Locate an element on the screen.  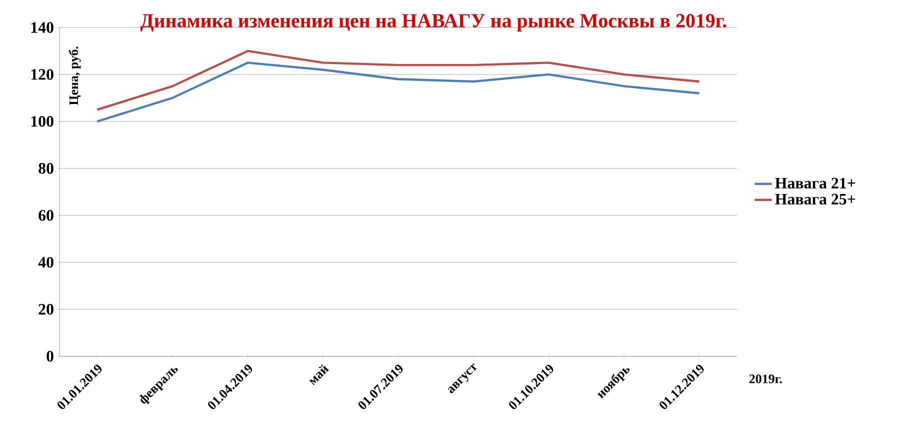
y-tick-label: 40 is located at coordinates (46, 262).